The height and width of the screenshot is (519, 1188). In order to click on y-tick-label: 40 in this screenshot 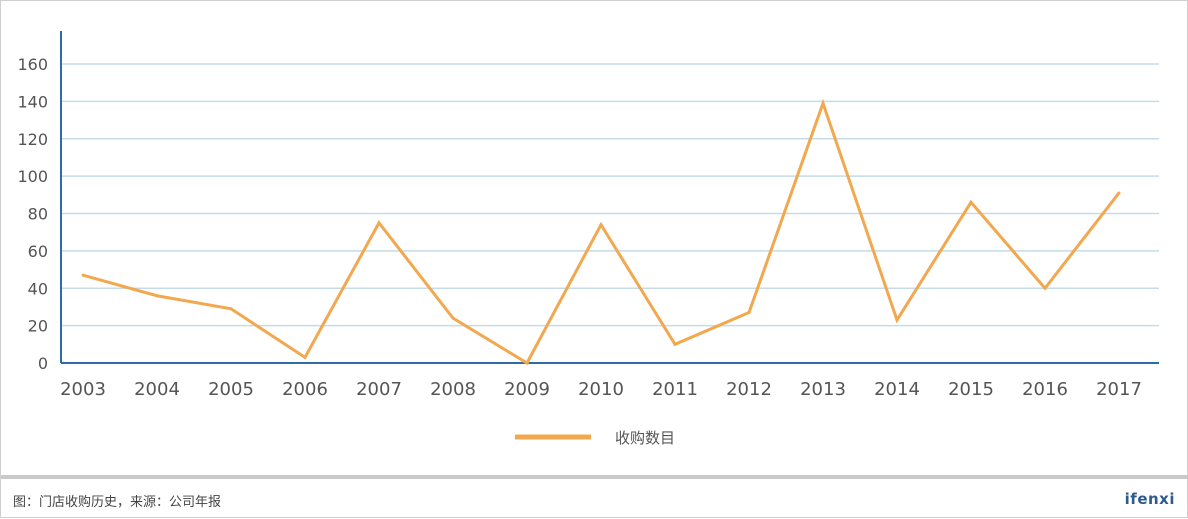, I will do `click(38, 288)`.